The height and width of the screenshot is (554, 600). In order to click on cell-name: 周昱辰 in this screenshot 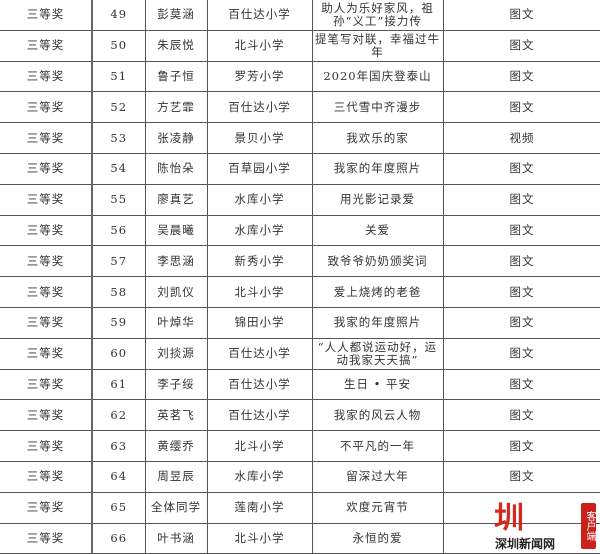, I will do `click(176, 476)`.